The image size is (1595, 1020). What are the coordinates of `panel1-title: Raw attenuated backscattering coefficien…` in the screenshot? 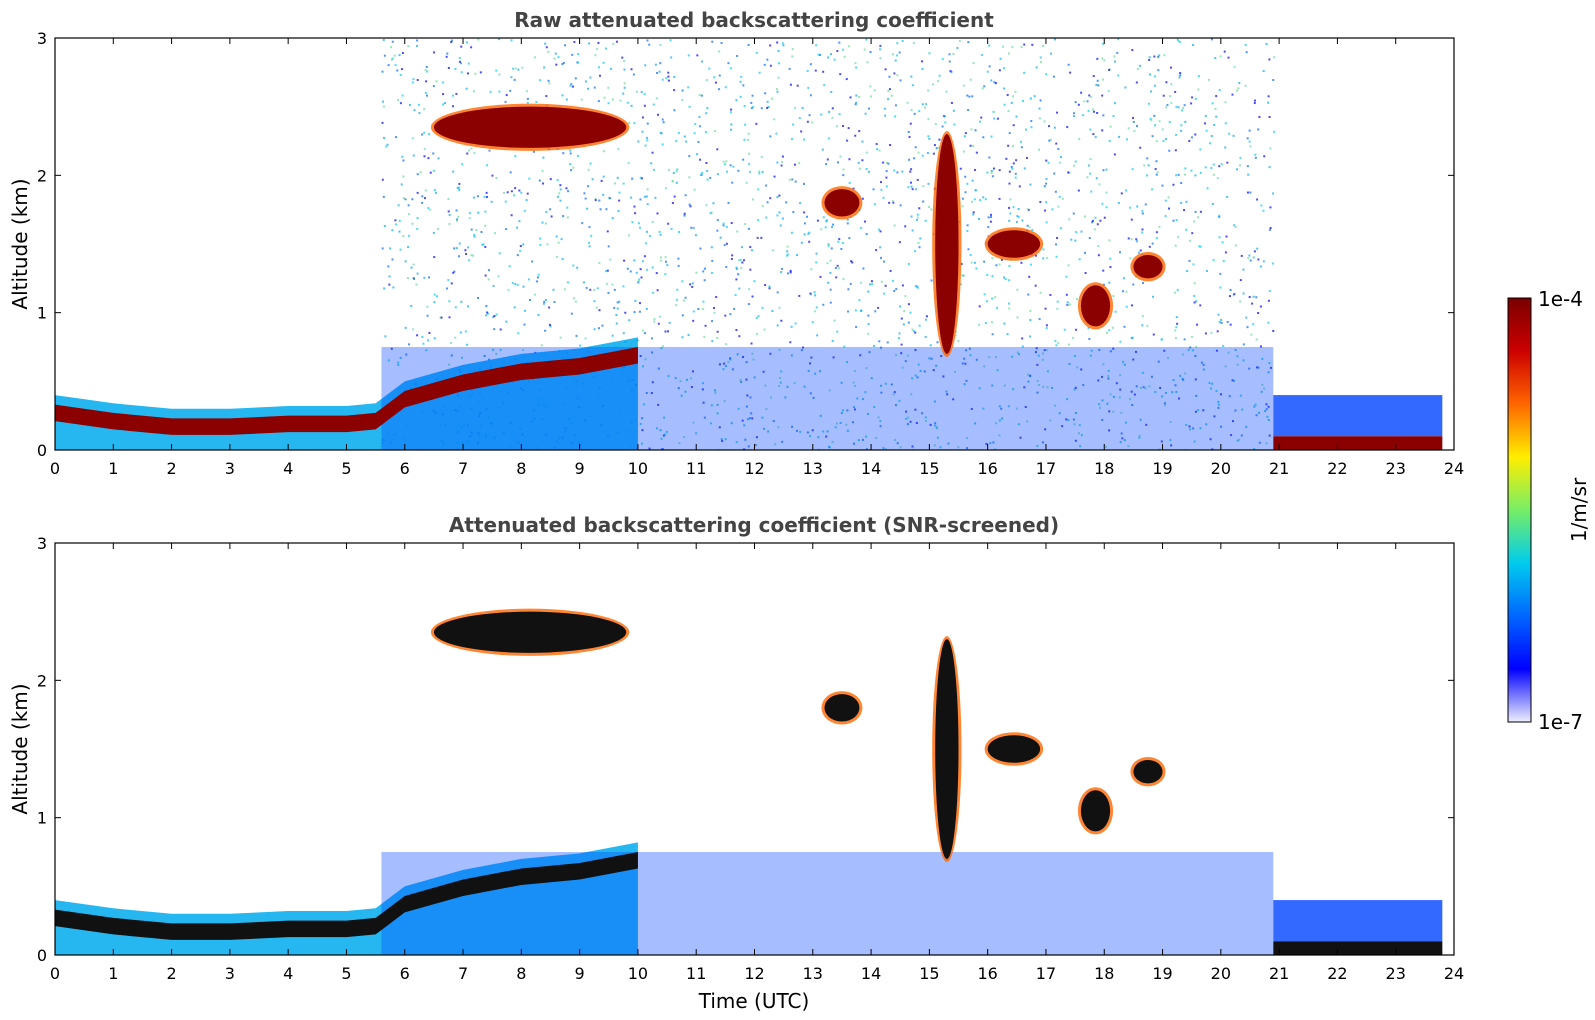 It's located at (754, 20).